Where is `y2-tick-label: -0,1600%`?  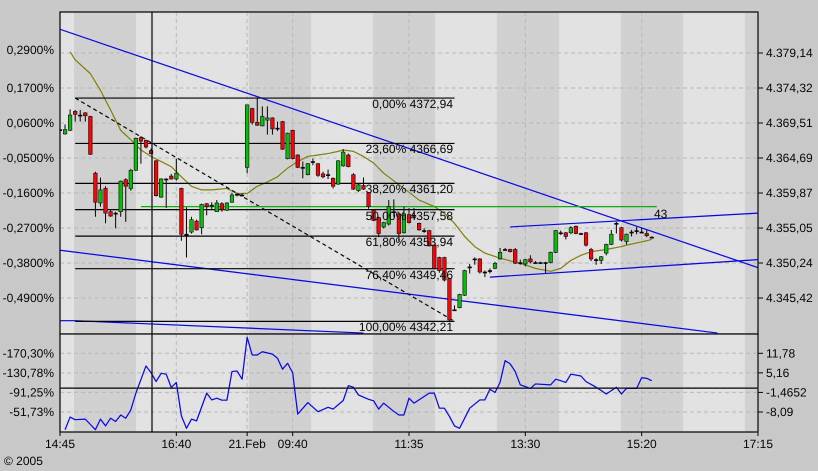 y2-tick-label: -0,1600% is located at coordinates (28, 193).